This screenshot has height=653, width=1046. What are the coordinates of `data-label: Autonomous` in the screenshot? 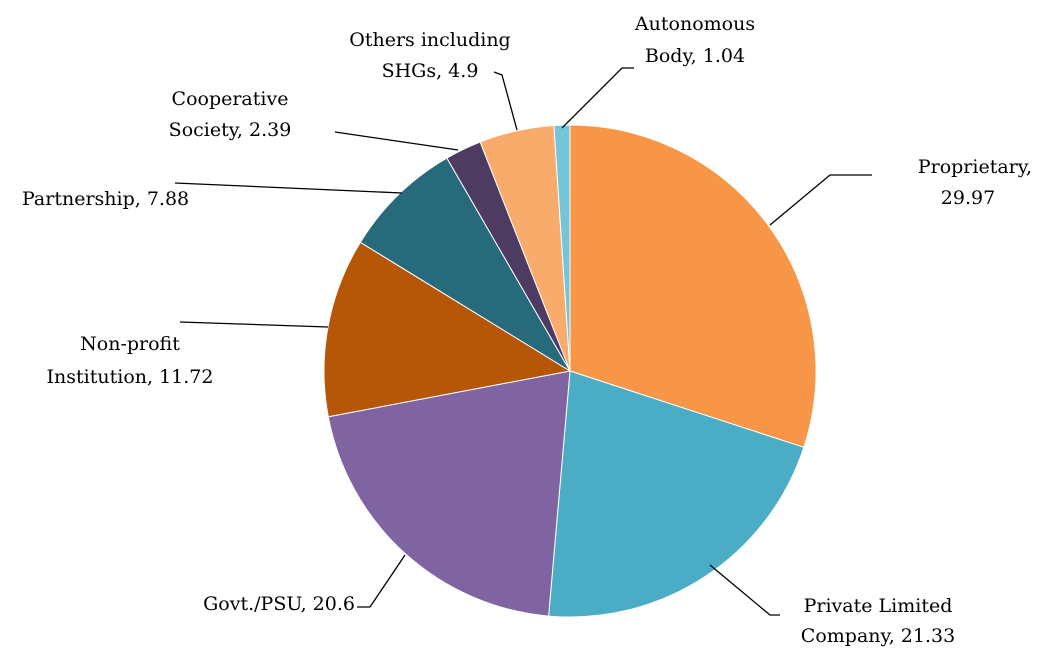 It's located at (694, 24).